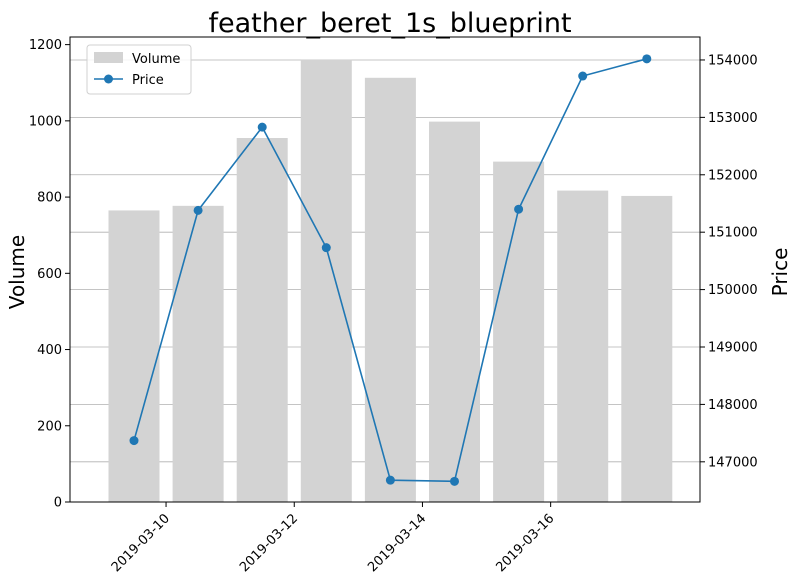 This screenshot has width=798, height=588. What do you see at coordinates (733, 60) in the screenshot?
I see `right-tick-label: 154000` at bounding box center [733, 60].